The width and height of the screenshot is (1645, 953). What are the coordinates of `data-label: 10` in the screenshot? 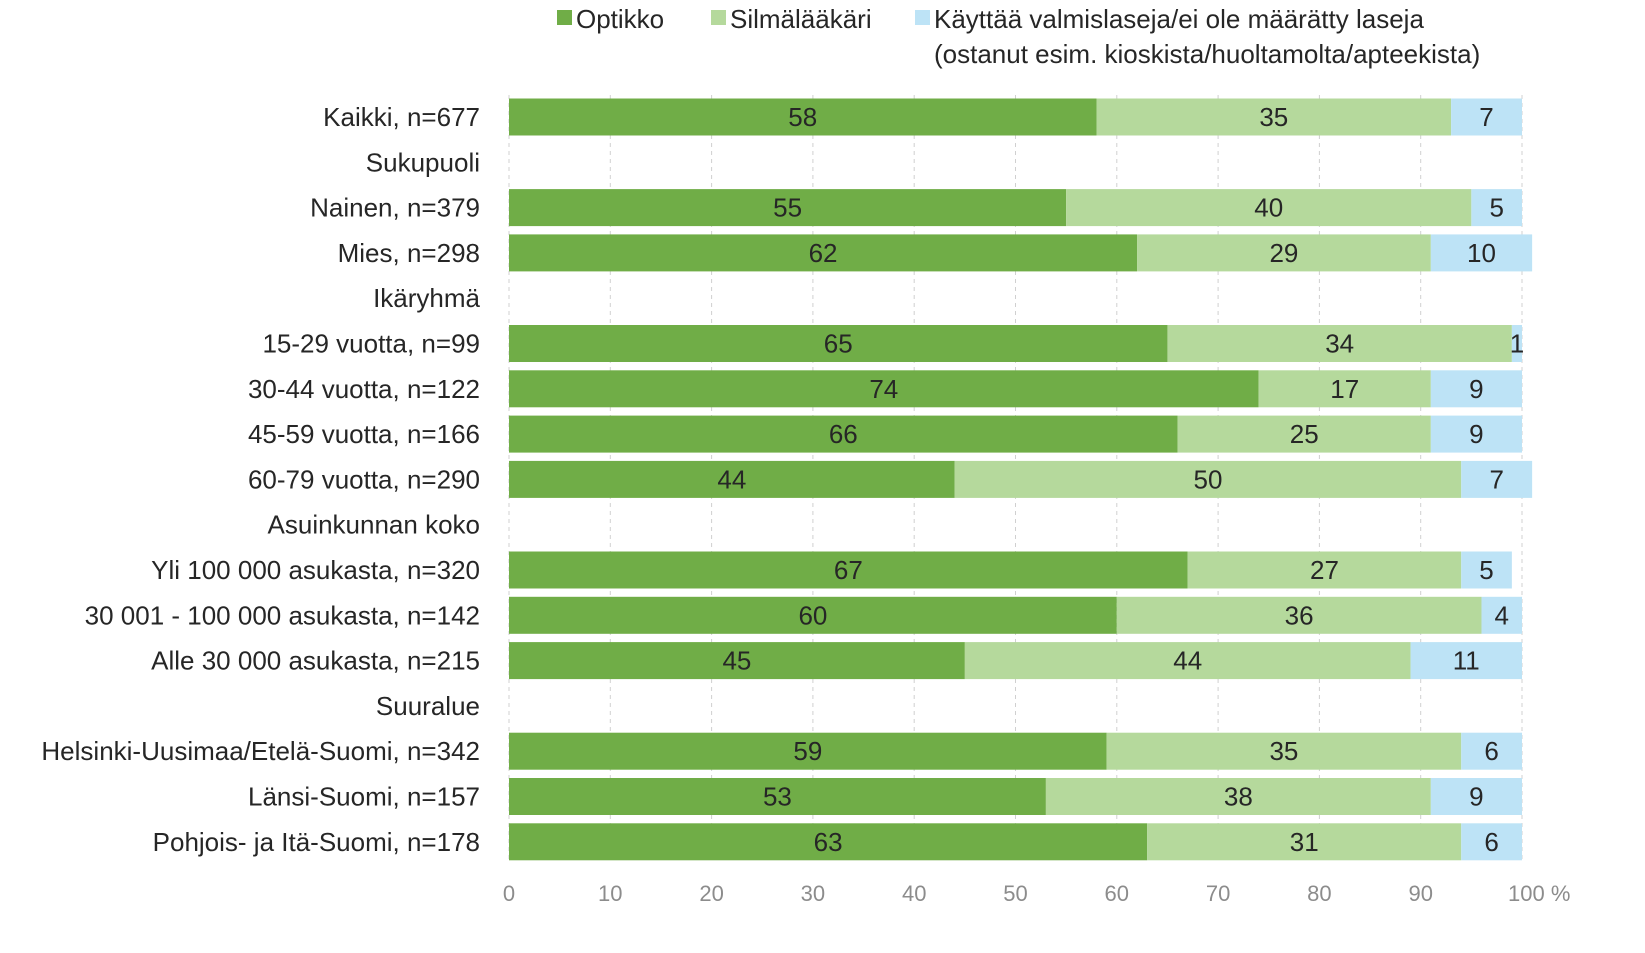 It's located at (1481, 253).